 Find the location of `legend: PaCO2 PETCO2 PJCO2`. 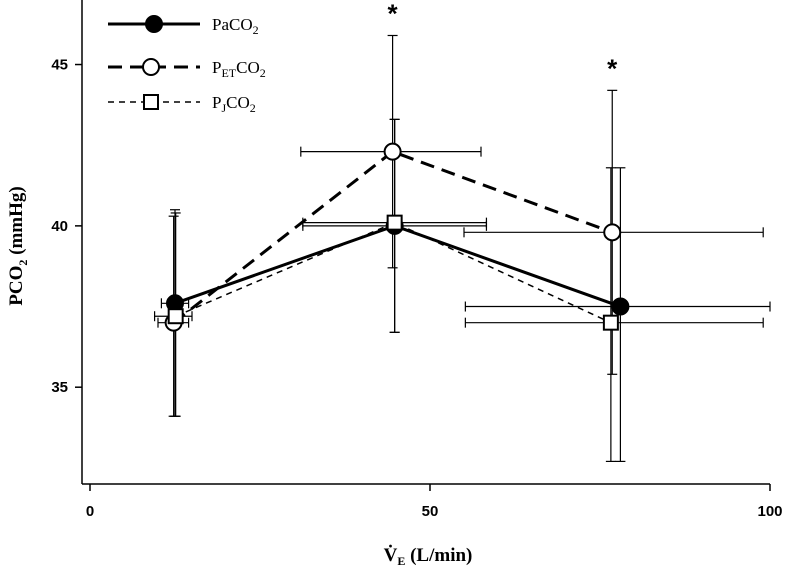

legend: PaCO2 PETCO2 PJCO2 is located at coordinates (187, 65).